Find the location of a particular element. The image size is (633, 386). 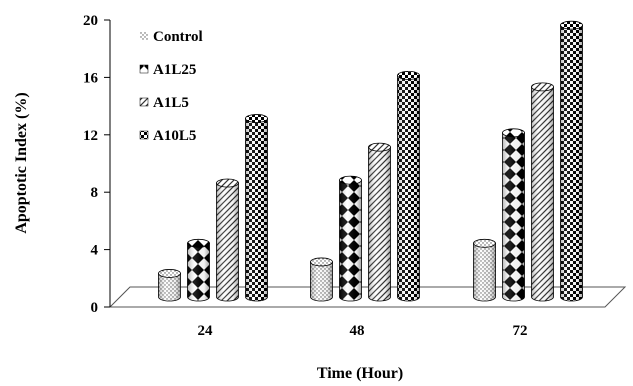

y-tick-label: 4 is located at coordinates (95, 251).